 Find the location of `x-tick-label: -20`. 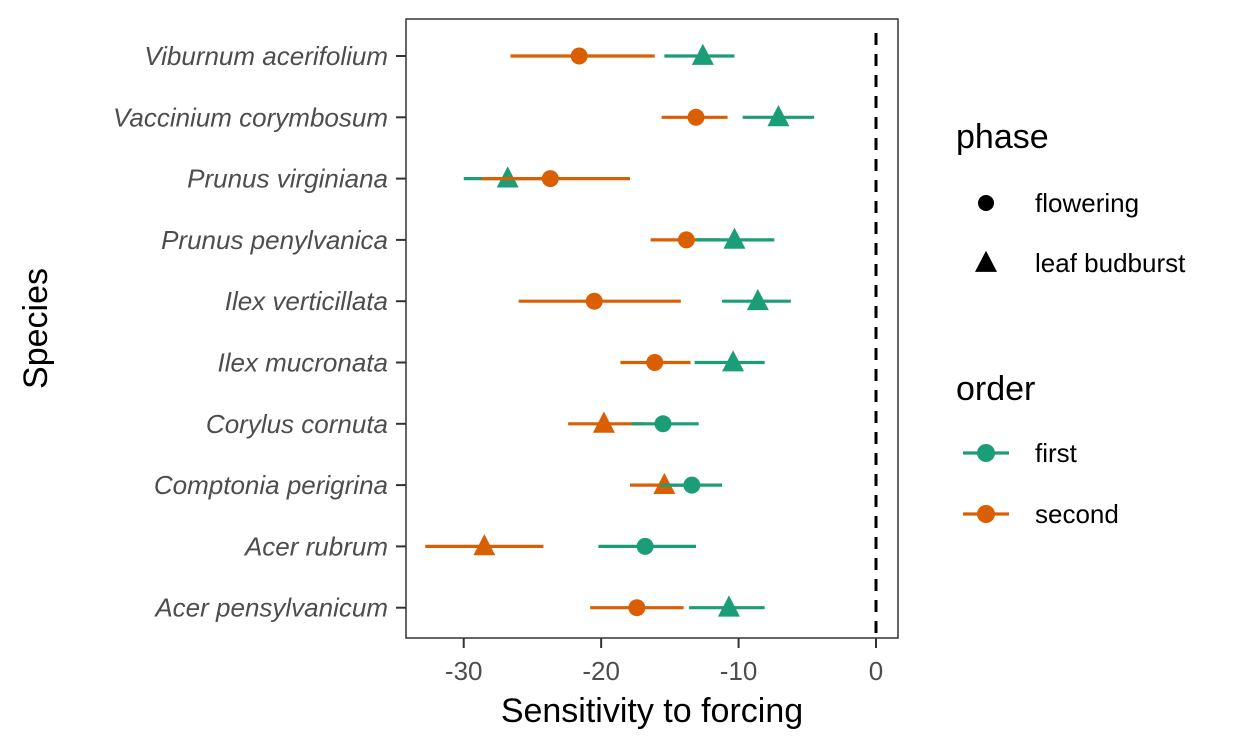

x-tick-label: -20 is located at coordinates (601, 671).